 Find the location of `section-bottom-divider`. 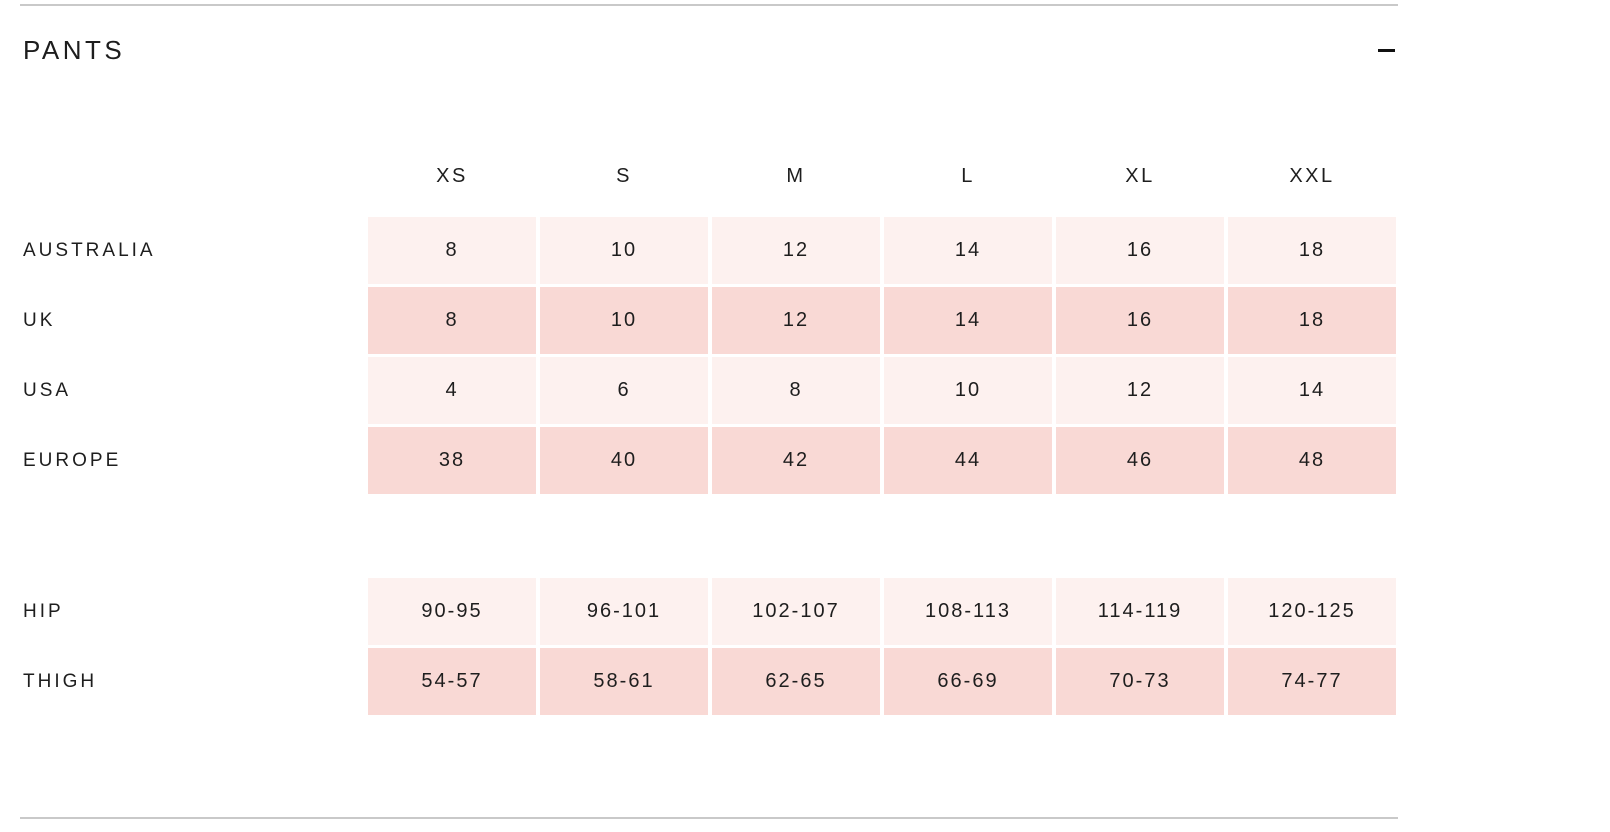

section-bottom-divider is located at coordinates (709, 818).